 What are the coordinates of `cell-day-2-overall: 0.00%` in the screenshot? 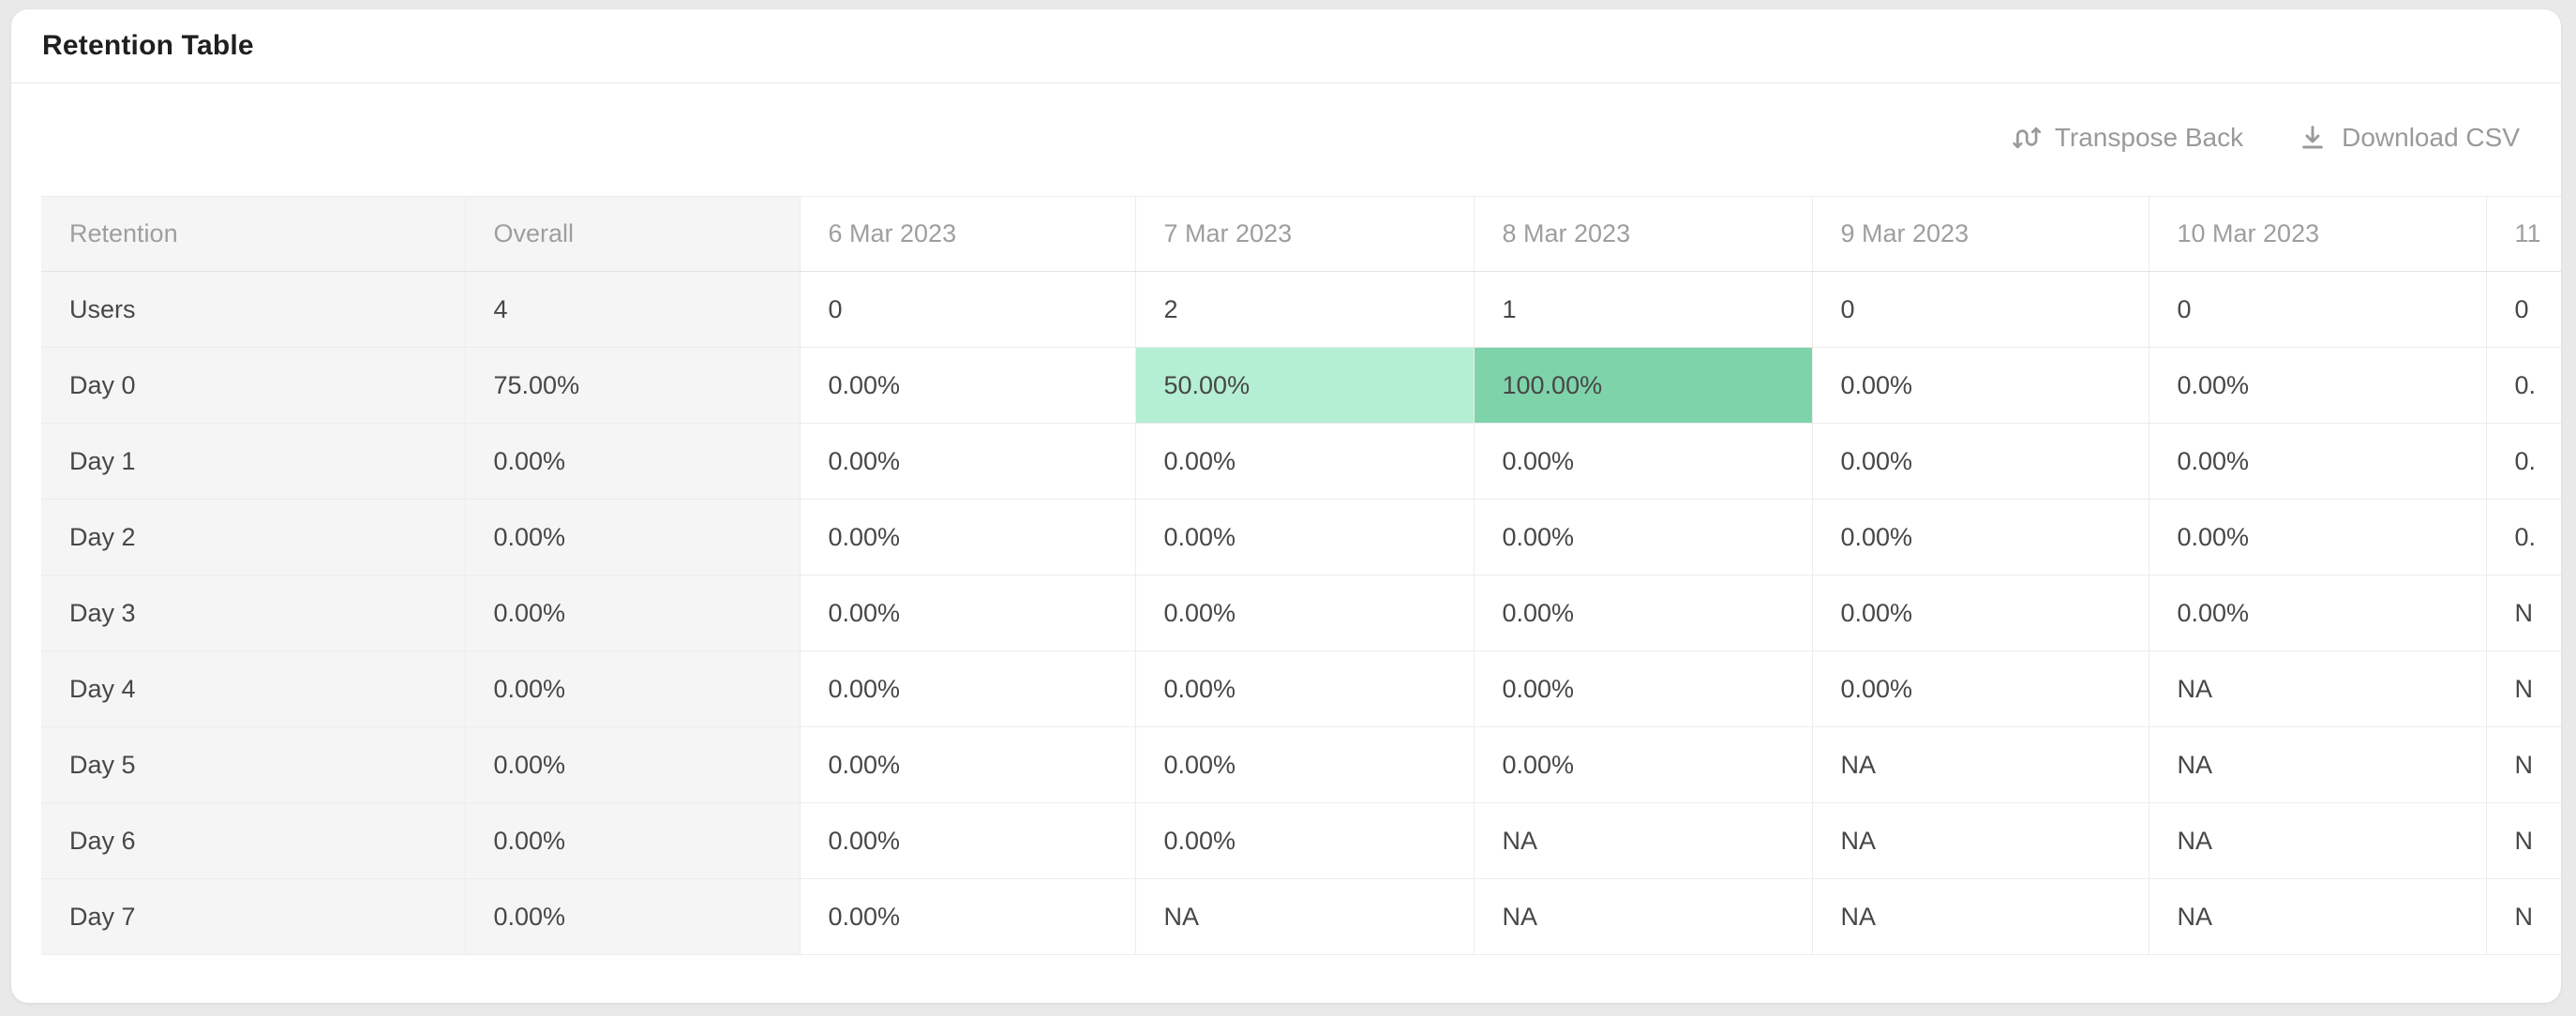 It's located at (632, 537).